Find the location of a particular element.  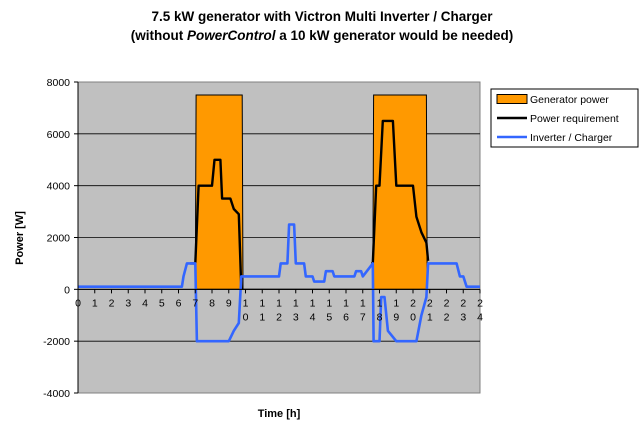

x-tick-label-second-digit: 9 is located at coordinates (396, 317).